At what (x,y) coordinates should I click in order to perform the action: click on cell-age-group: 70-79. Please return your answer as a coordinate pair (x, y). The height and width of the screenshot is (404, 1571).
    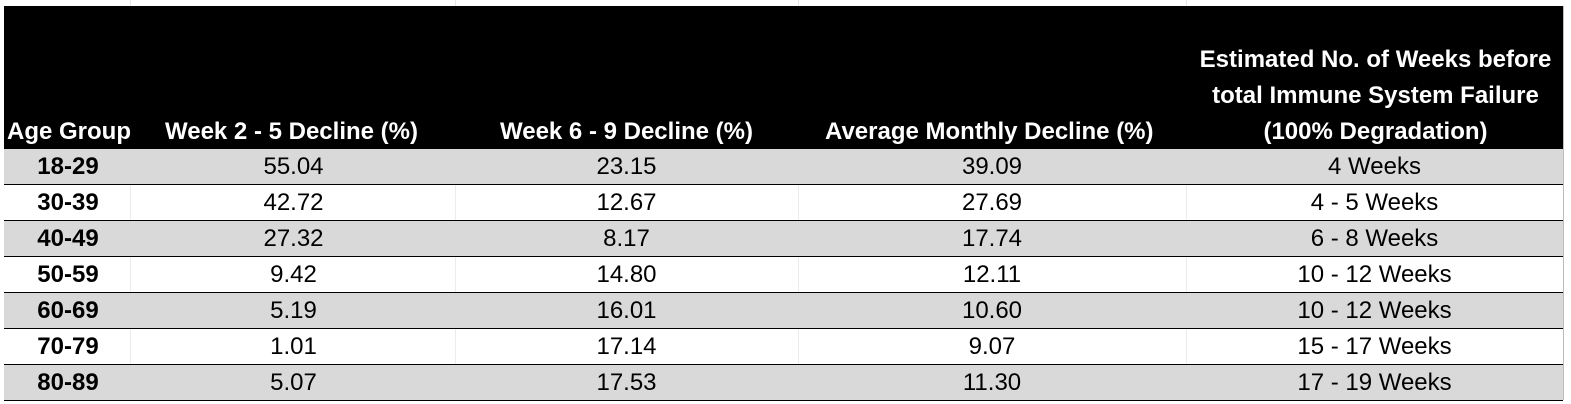
    Looking at the image, I should click on (68, 346).